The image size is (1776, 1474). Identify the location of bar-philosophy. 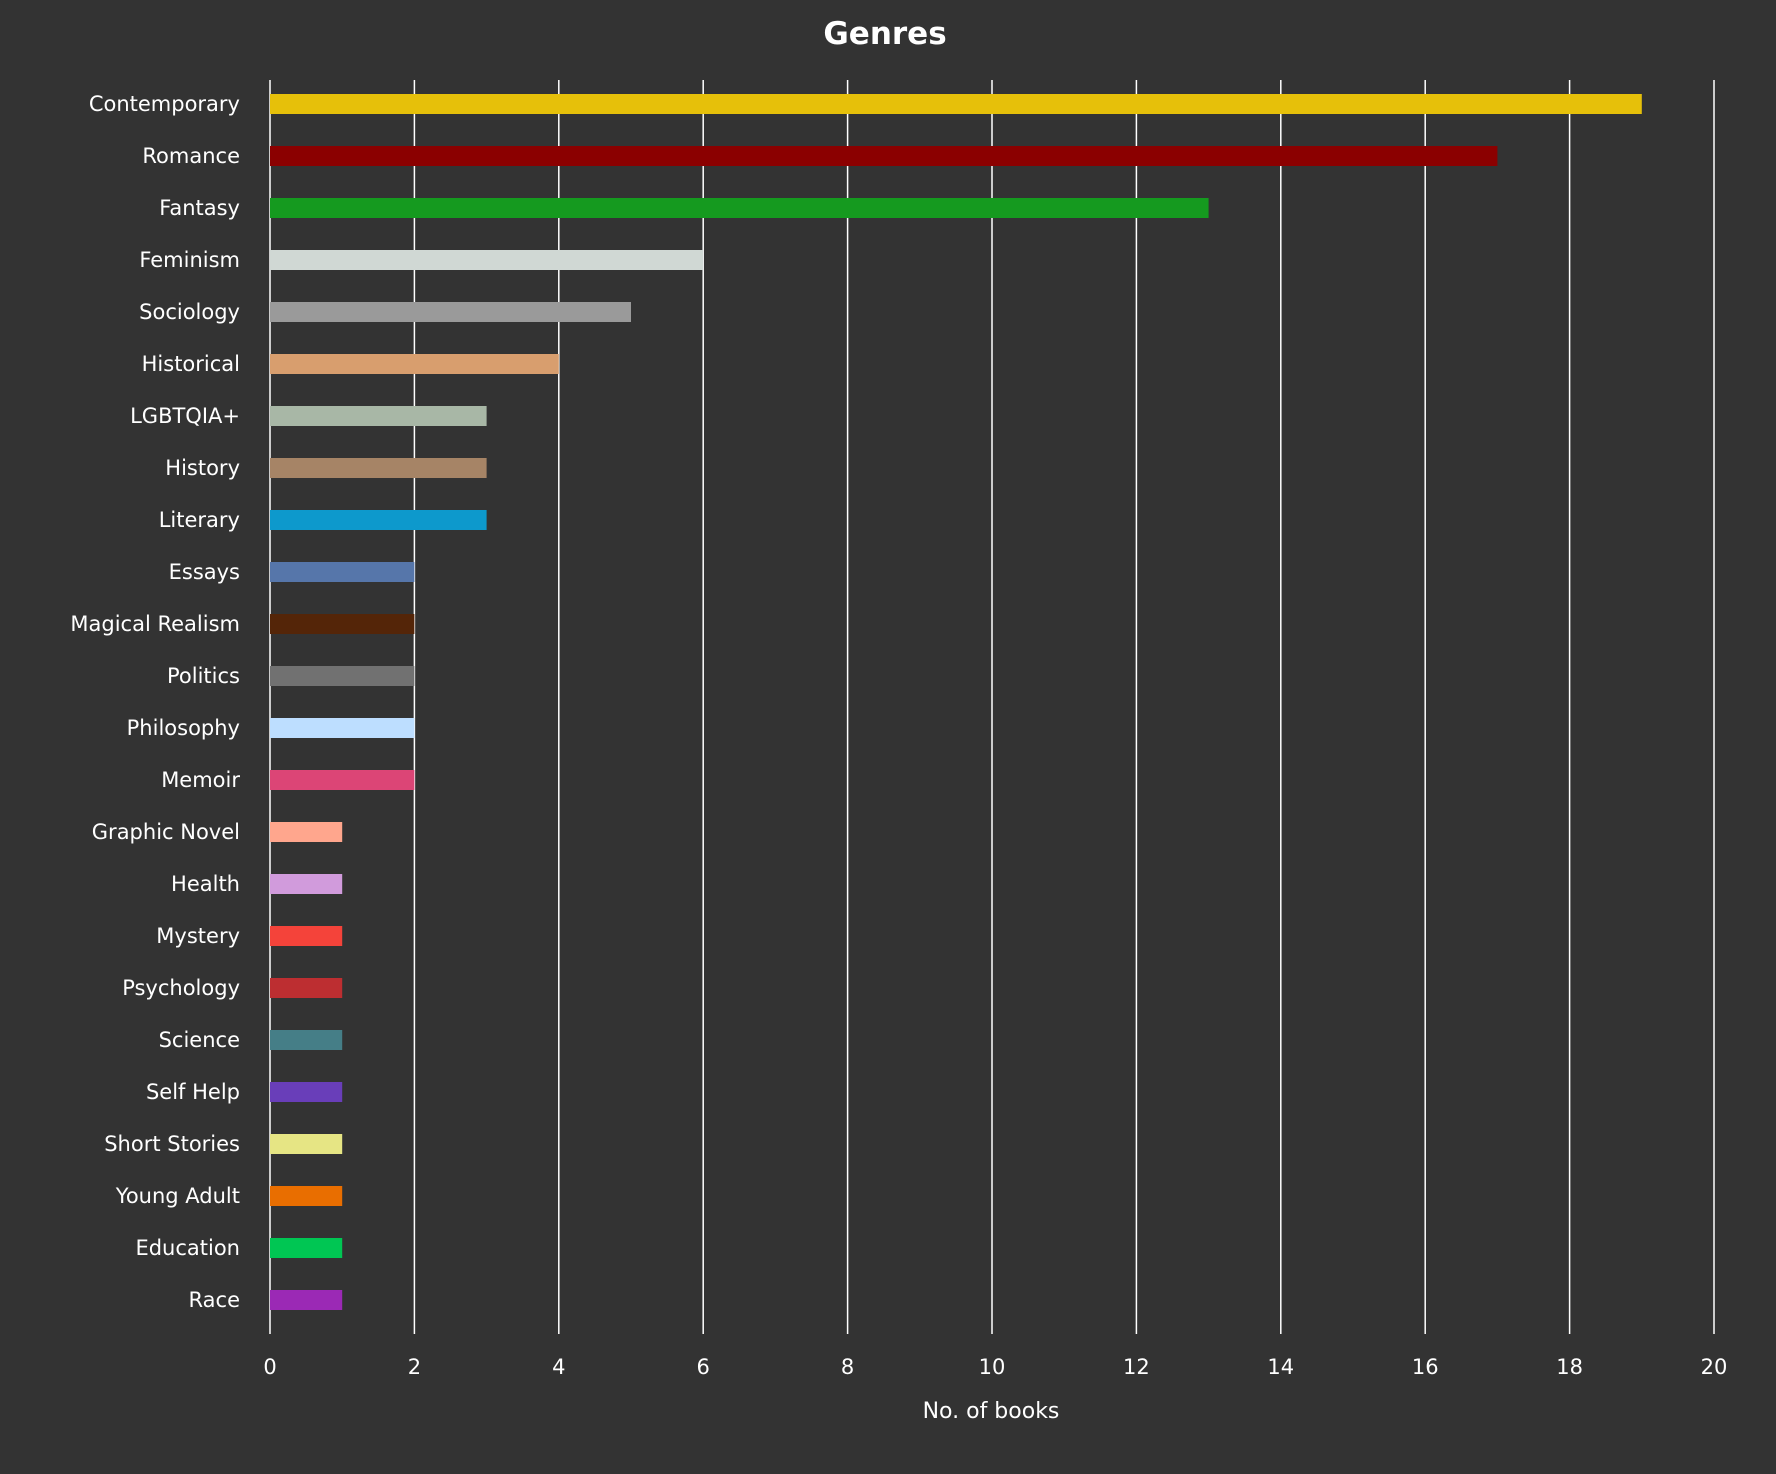
(342, 728).